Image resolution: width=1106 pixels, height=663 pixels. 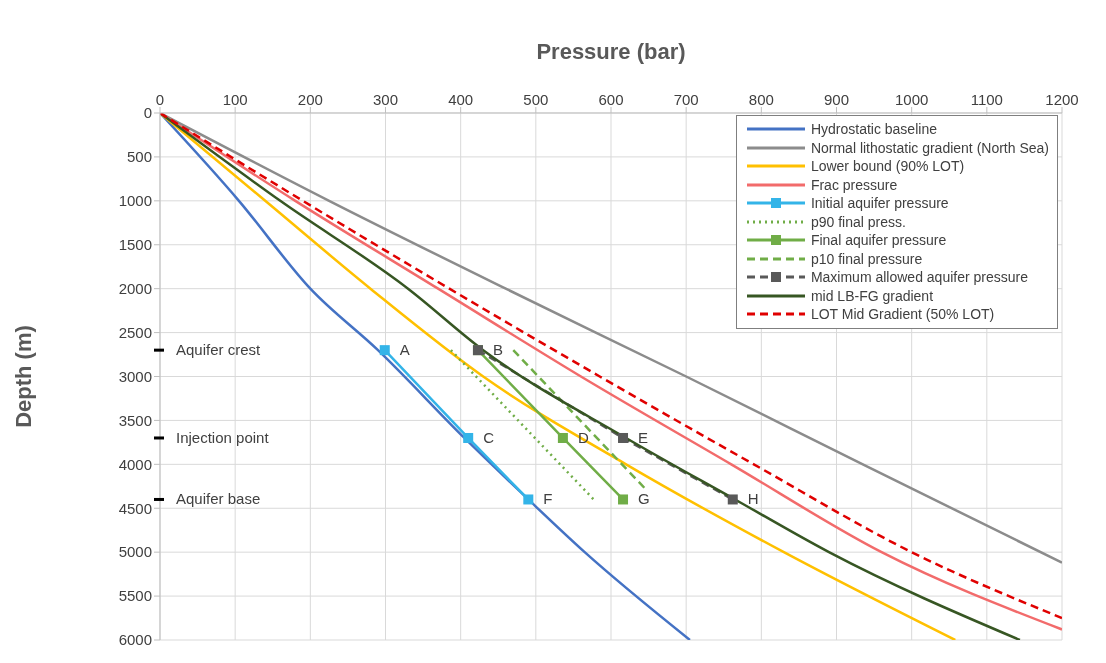 I want to click on legend-label: LOT Mid Gradient (50% LOT), so click(x=902, y=314).